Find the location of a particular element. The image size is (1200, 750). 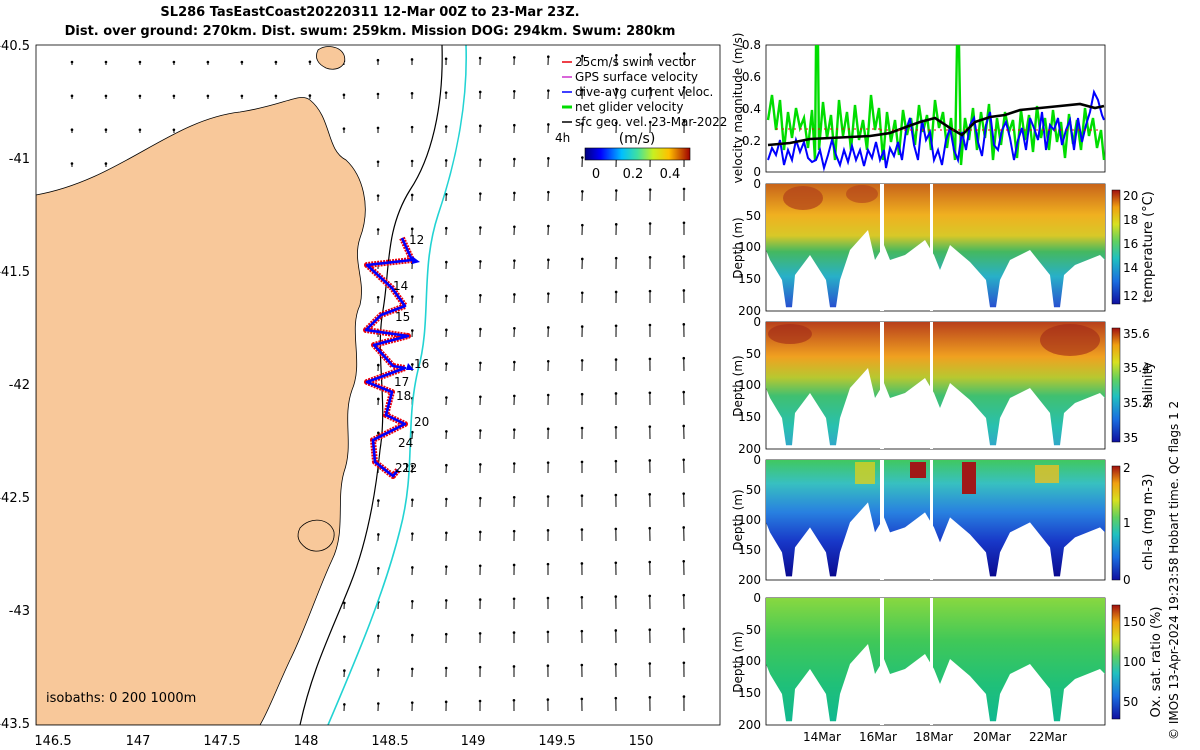

day-label-20: 20 is located at coordinates (421, 422).